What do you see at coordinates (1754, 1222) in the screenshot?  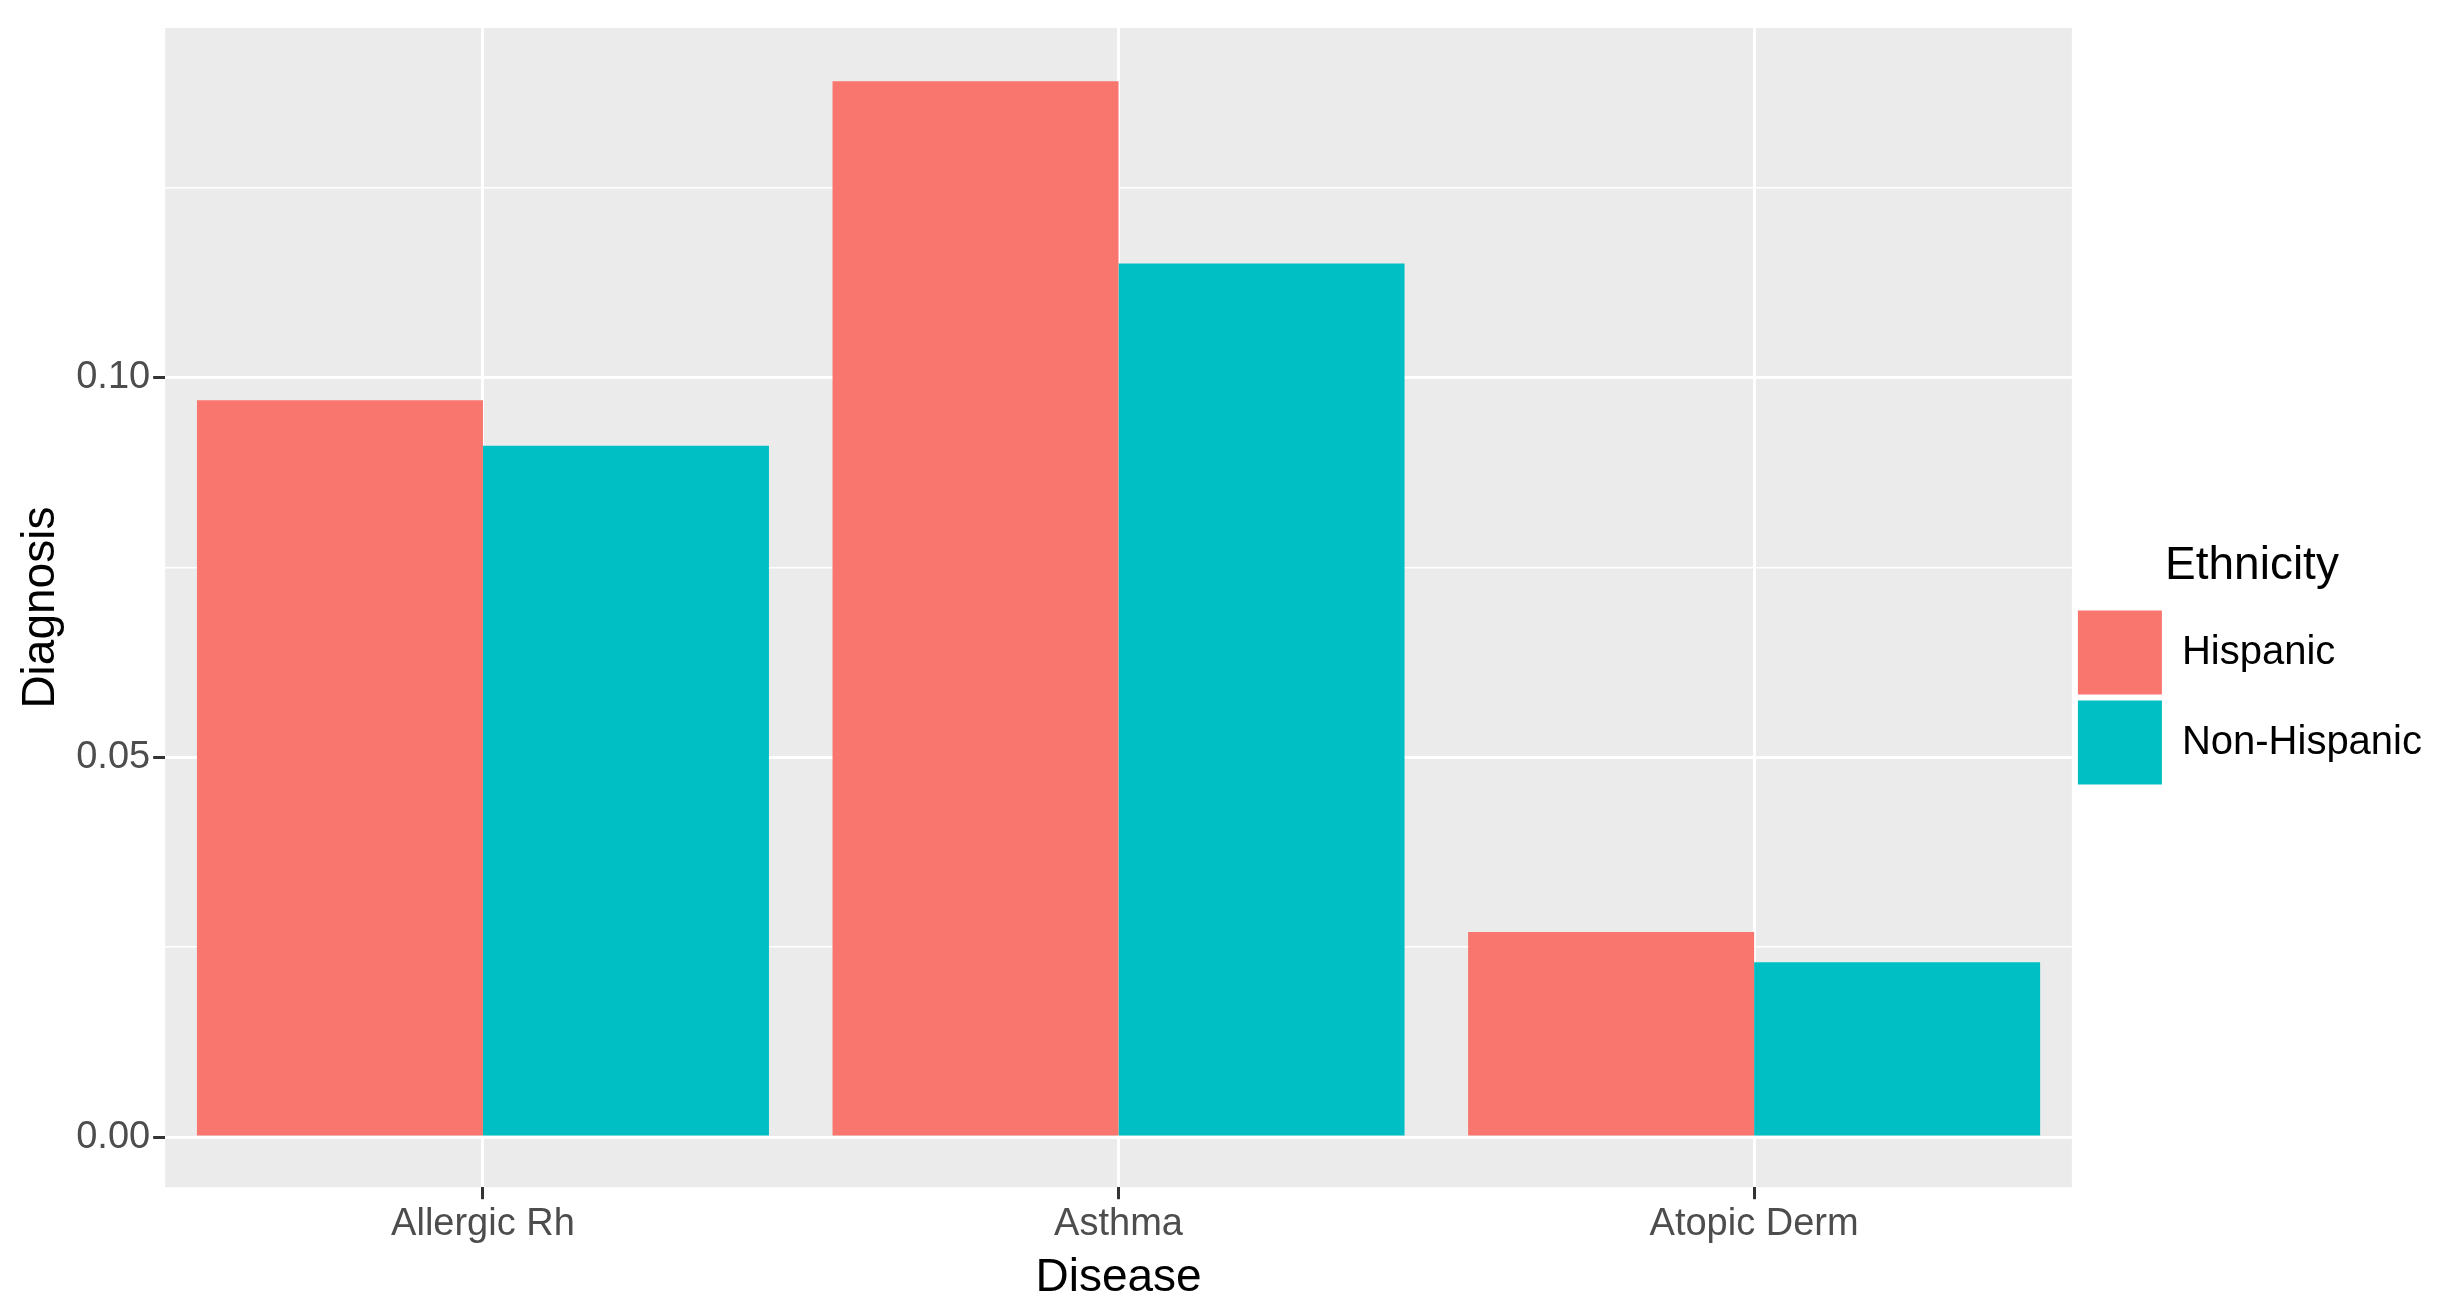 I see `x-tick-label: Atopic Derm` at bounding box center [1754, 1222].